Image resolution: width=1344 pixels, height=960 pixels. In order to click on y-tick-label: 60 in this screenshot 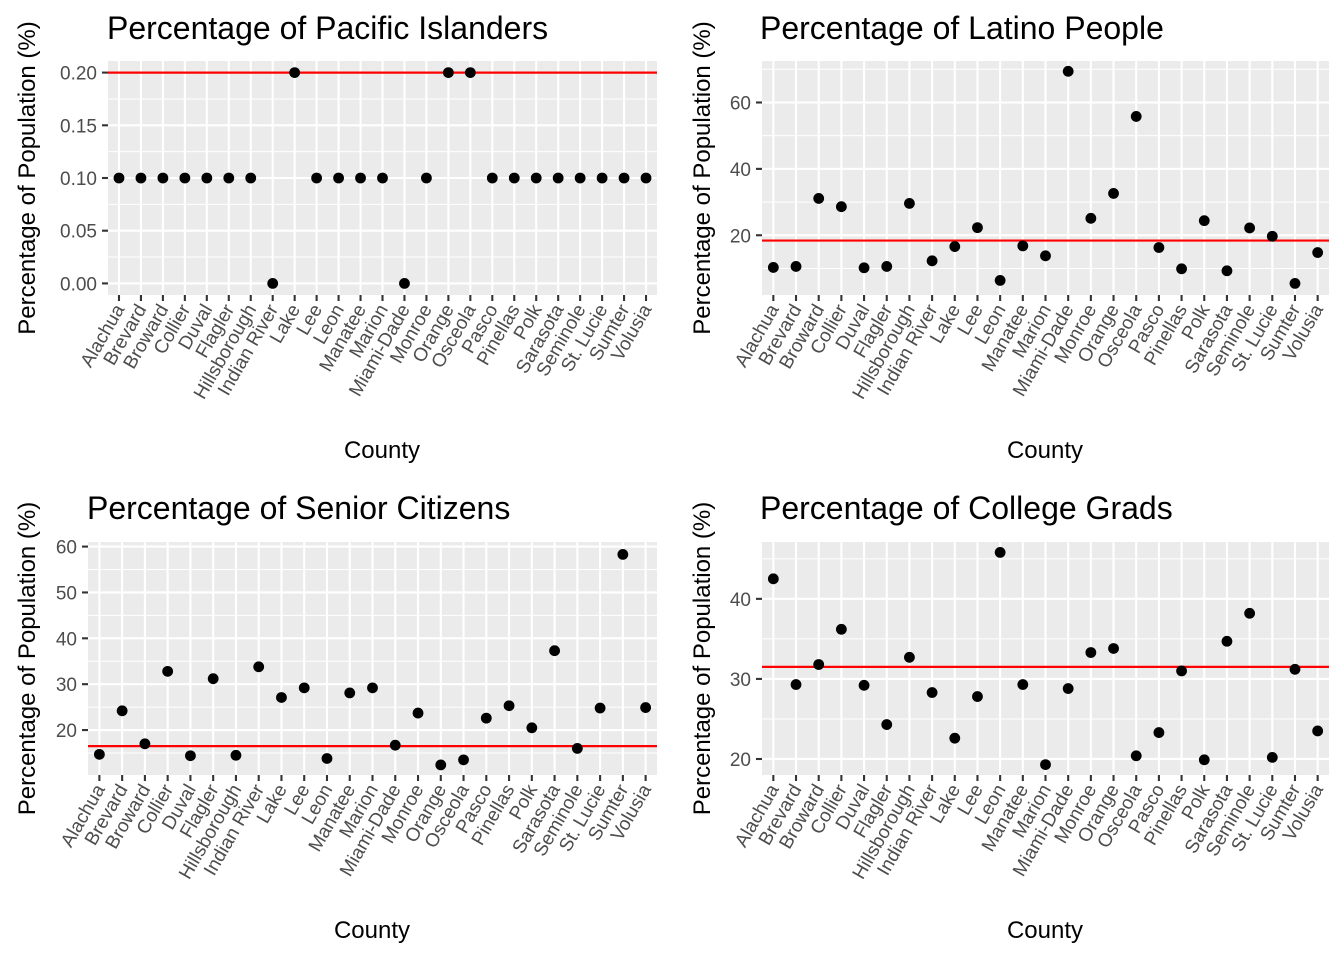, I will do `click(740, 103)`.